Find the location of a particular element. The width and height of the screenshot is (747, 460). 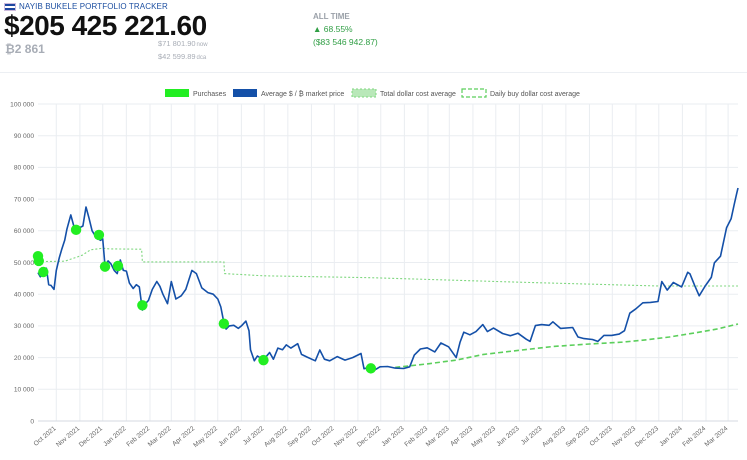

y-tick-label: 30 000 is located at coordinates (24, 326).